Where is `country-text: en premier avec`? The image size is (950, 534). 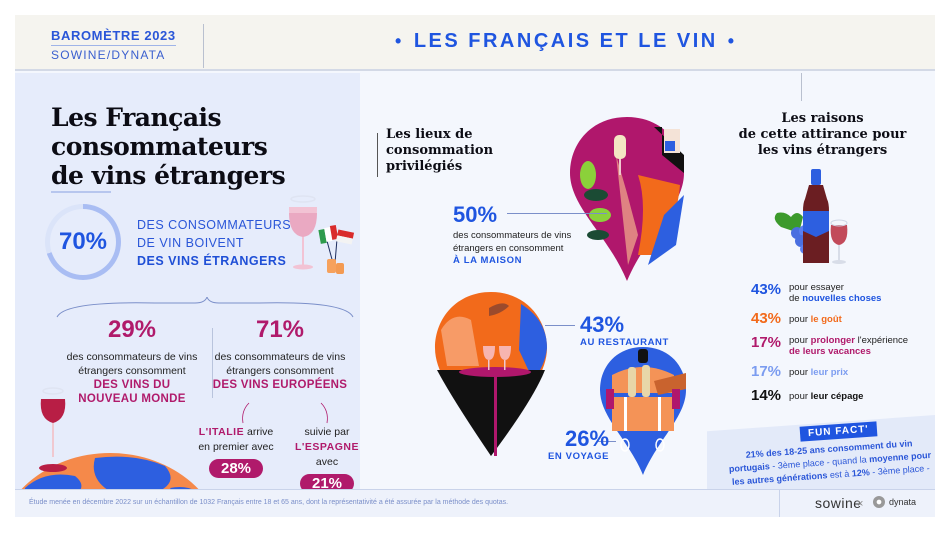
country-text: en premier avec is located at coordinates (236, 447).